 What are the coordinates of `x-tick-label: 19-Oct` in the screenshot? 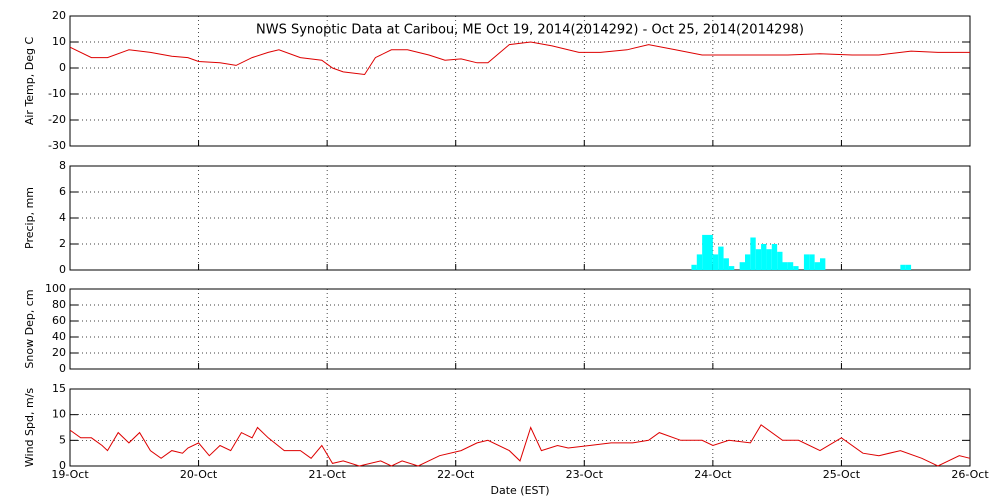 It's located at (70, 474).